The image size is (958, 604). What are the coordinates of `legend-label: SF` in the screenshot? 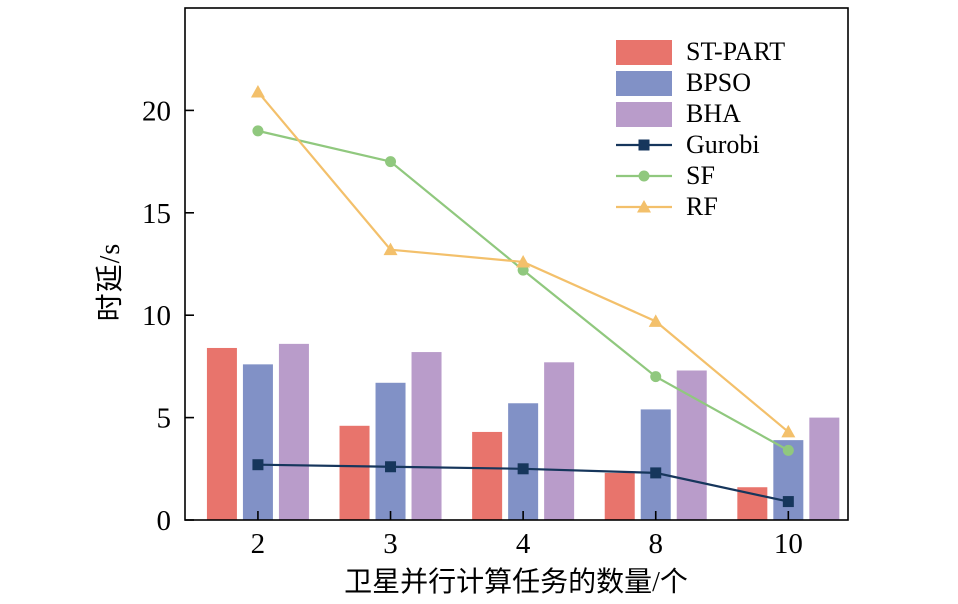 It's located at (700, 175).